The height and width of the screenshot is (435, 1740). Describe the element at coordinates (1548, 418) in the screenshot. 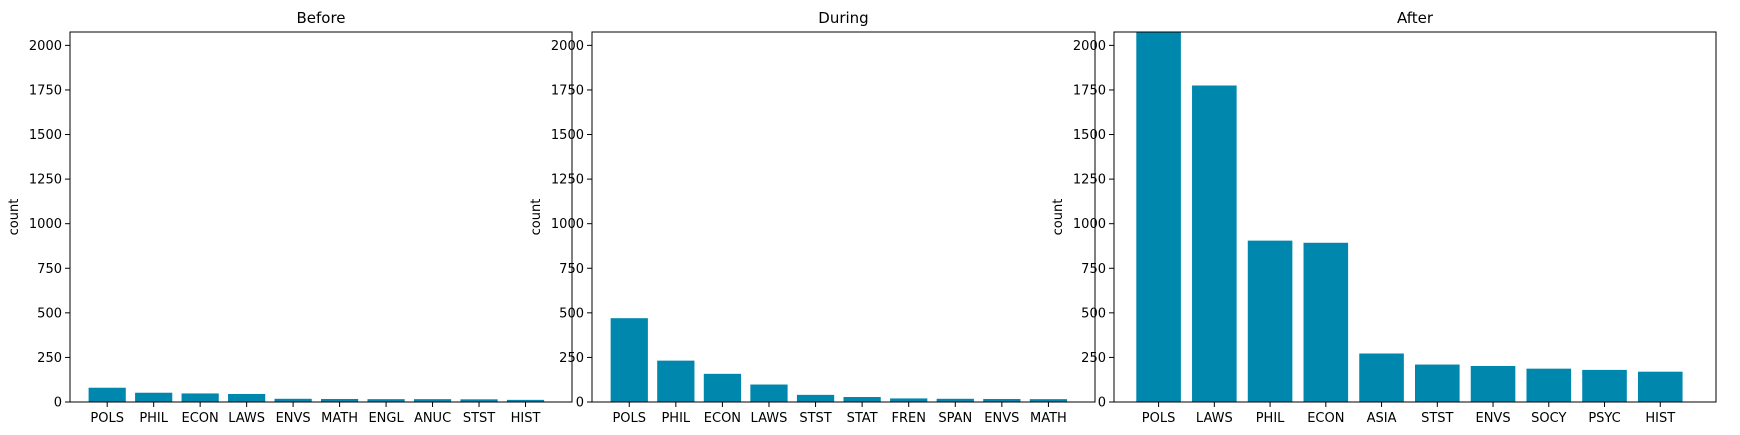

I see `x-tick-label: SOCY` at that location.